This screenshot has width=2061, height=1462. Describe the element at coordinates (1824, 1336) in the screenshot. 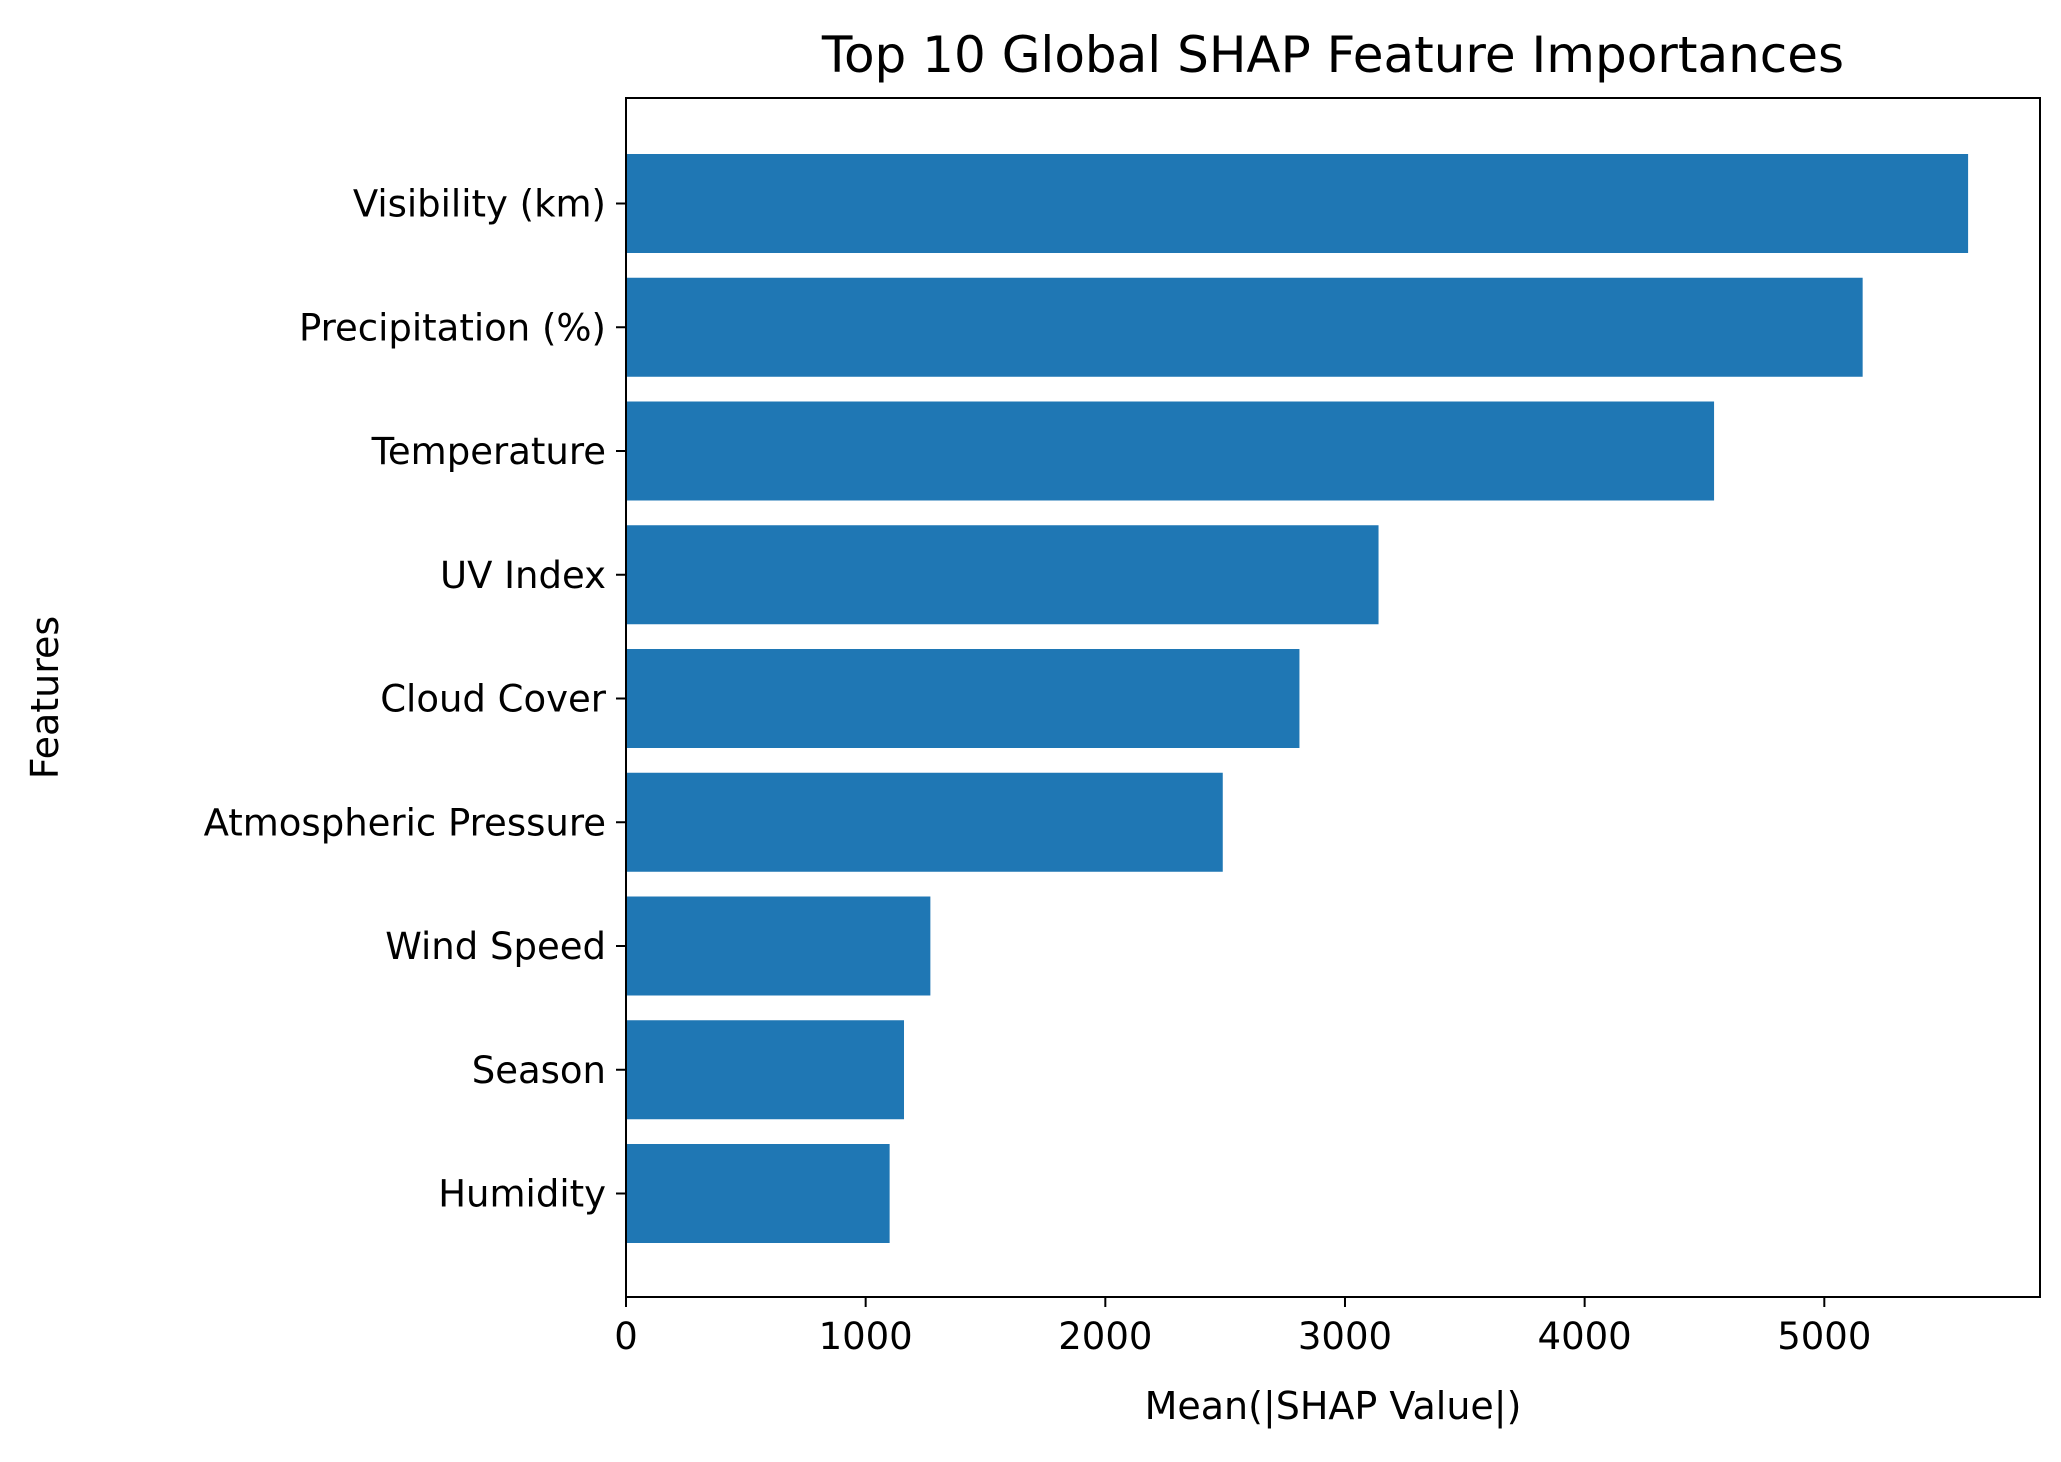

I see `x-tick-label: 5000` at that location.